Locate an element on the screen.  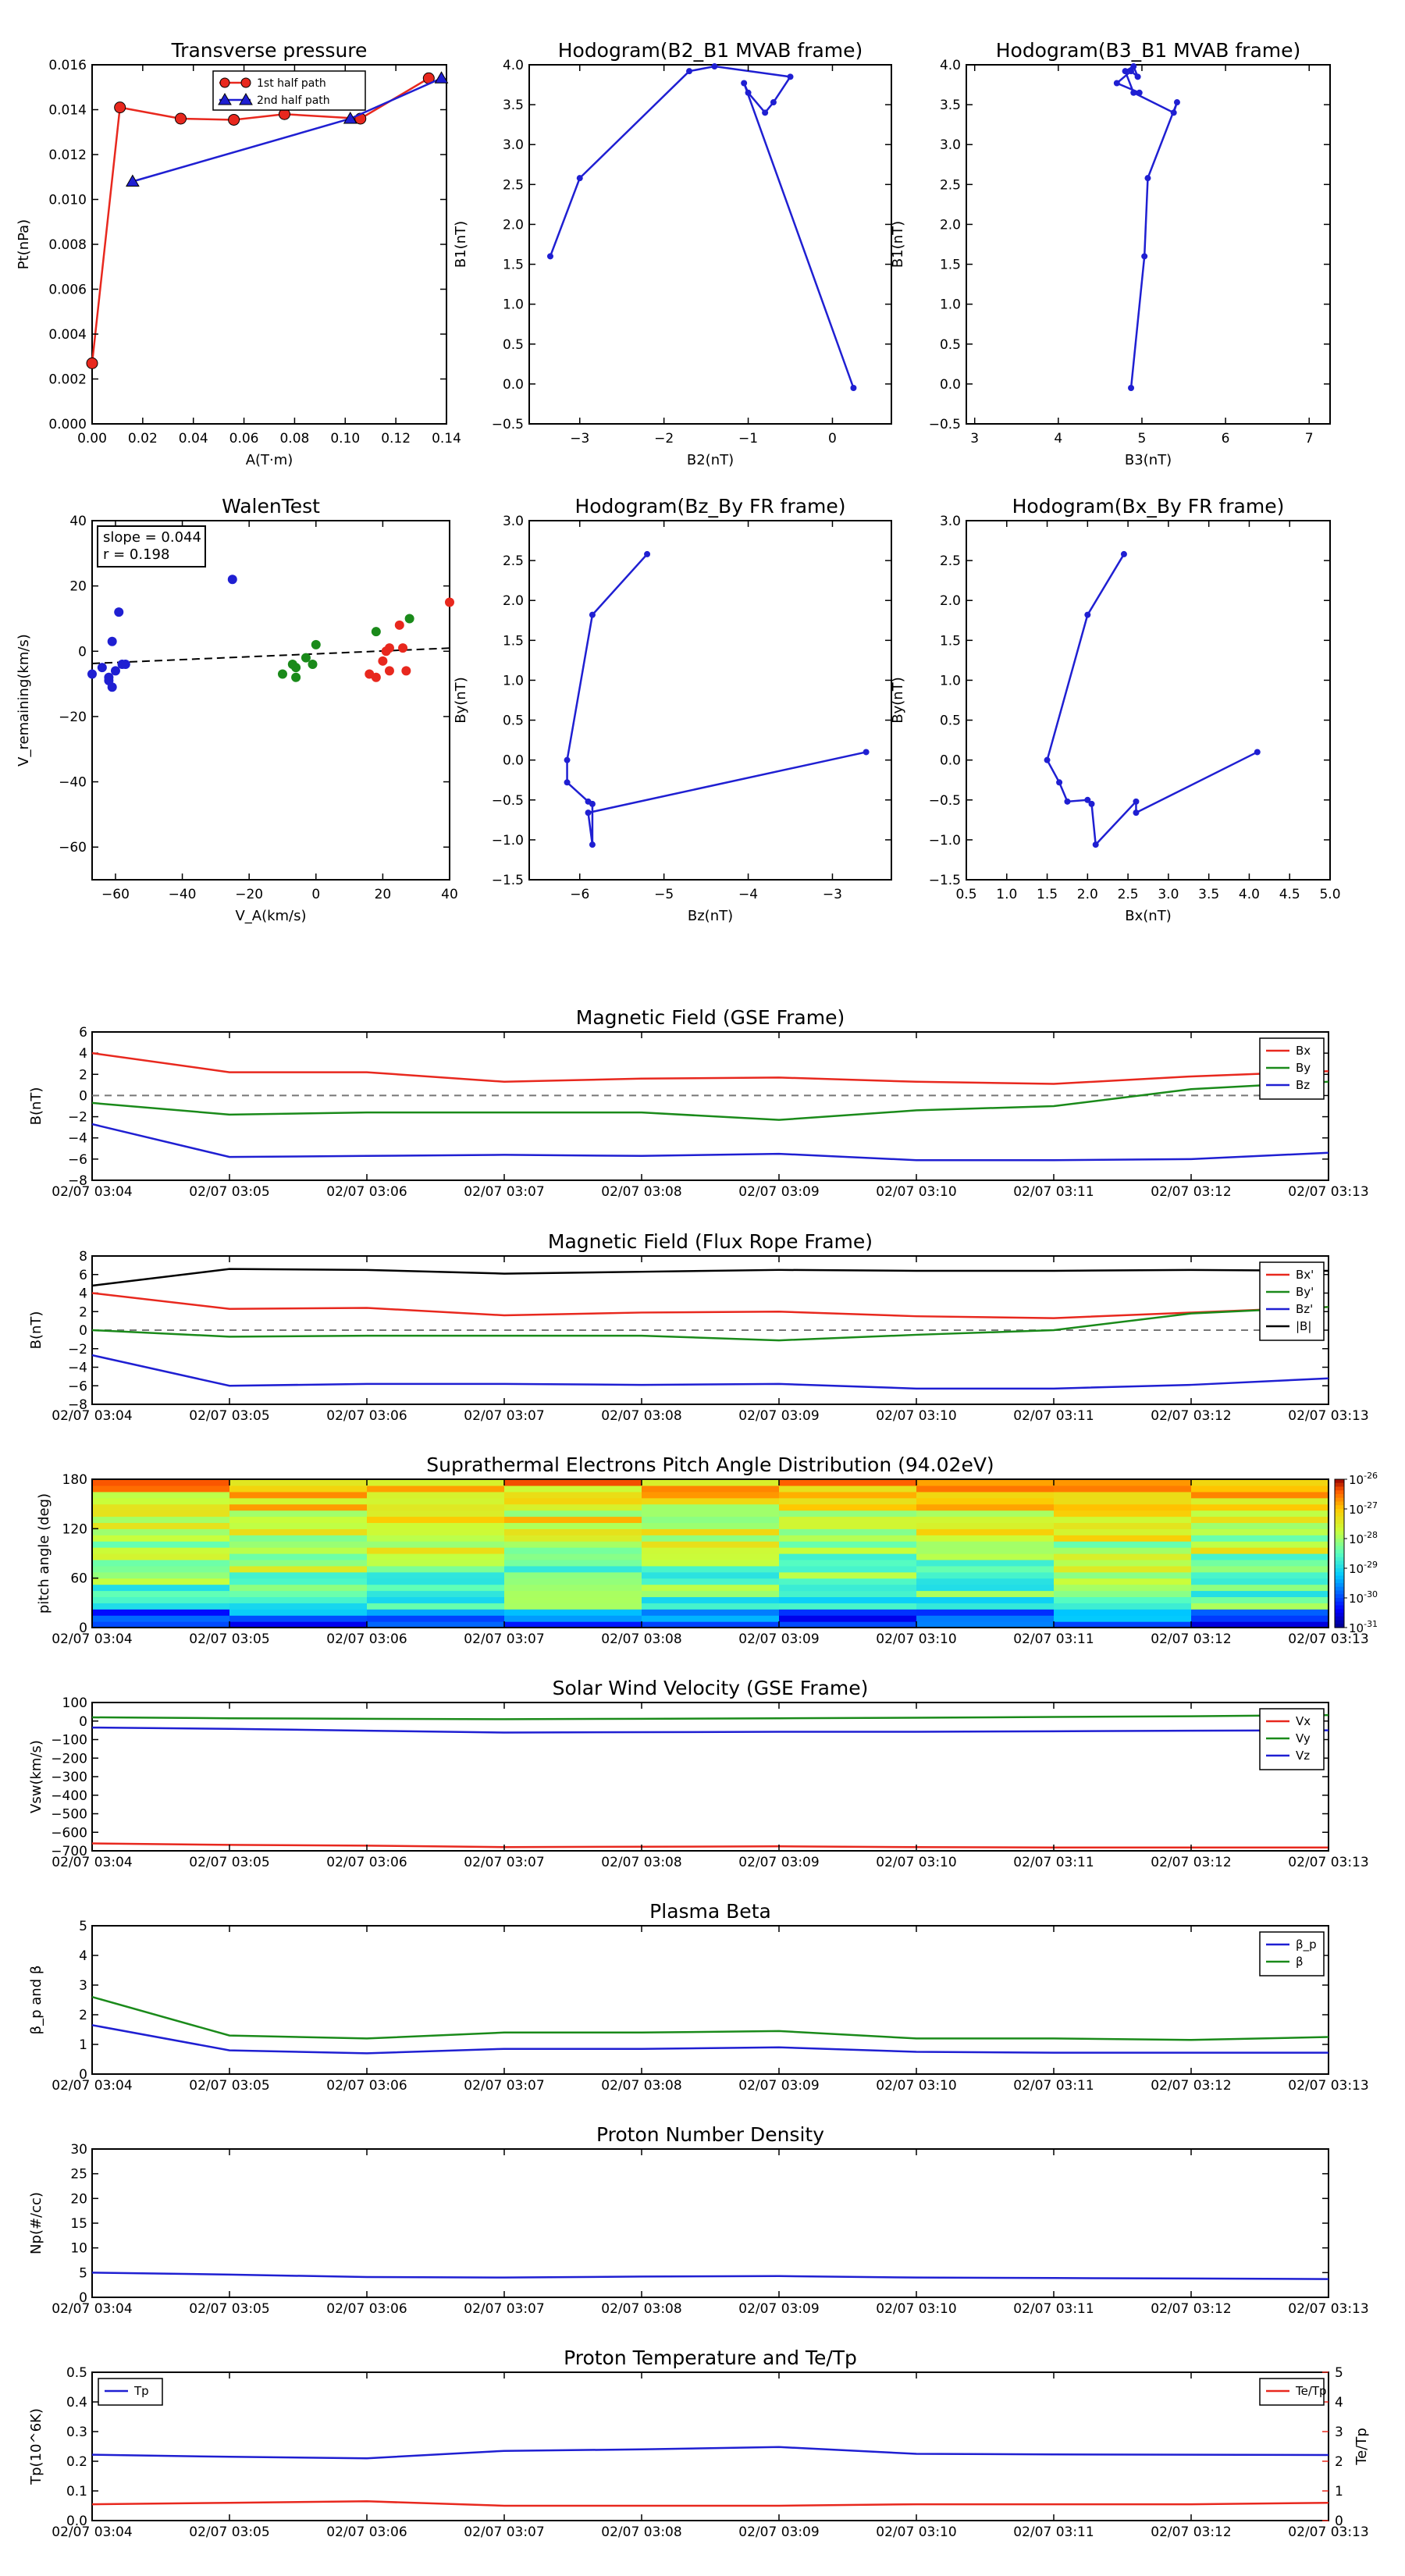
colorbar-tick-exponent: -28 is located at coordinates (1371, 1535).